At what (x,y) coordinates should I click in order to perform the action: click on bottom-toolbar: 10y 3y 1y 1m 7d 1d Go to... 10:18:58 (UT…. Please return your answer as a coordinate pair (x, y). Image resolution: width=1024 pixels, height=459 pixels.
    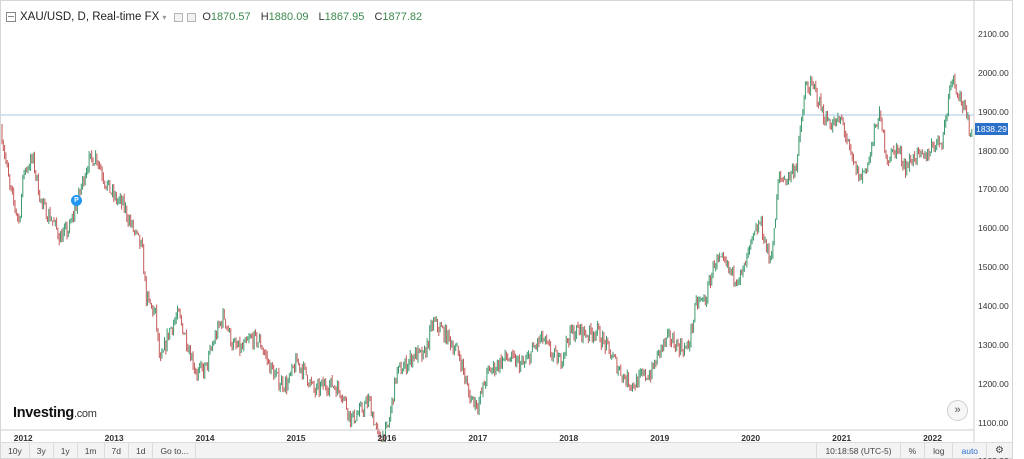
    Looking at the image, I should click on (506, 450).